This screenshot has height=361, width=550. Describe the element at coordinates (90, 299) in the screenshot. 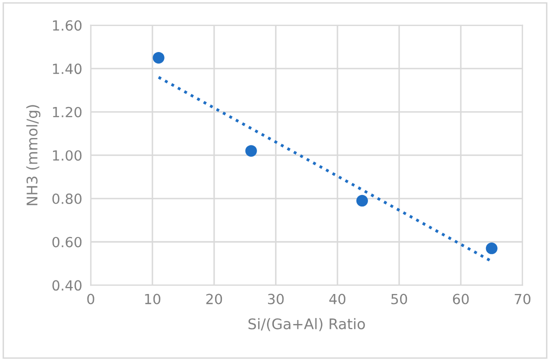

I see `x-tick-label: 0` at that location.